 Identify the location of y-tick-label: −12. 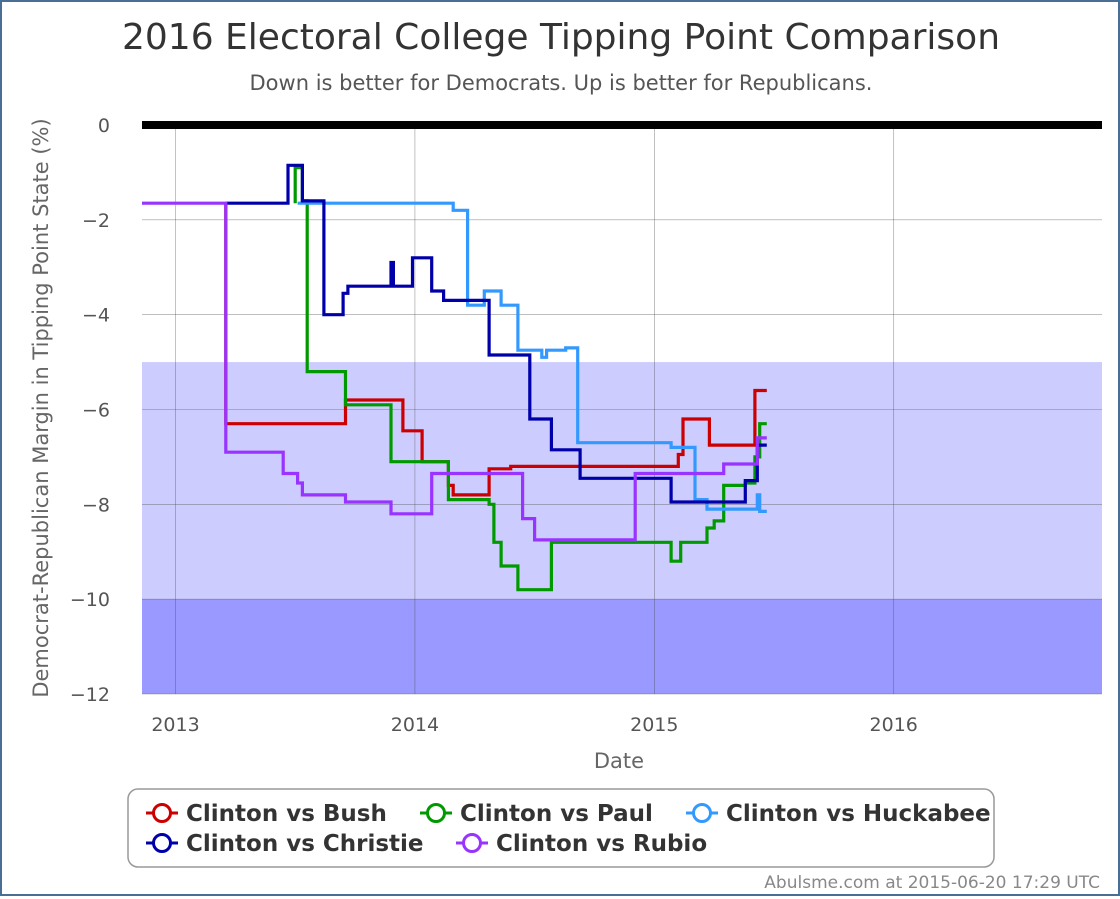
(90, 695).